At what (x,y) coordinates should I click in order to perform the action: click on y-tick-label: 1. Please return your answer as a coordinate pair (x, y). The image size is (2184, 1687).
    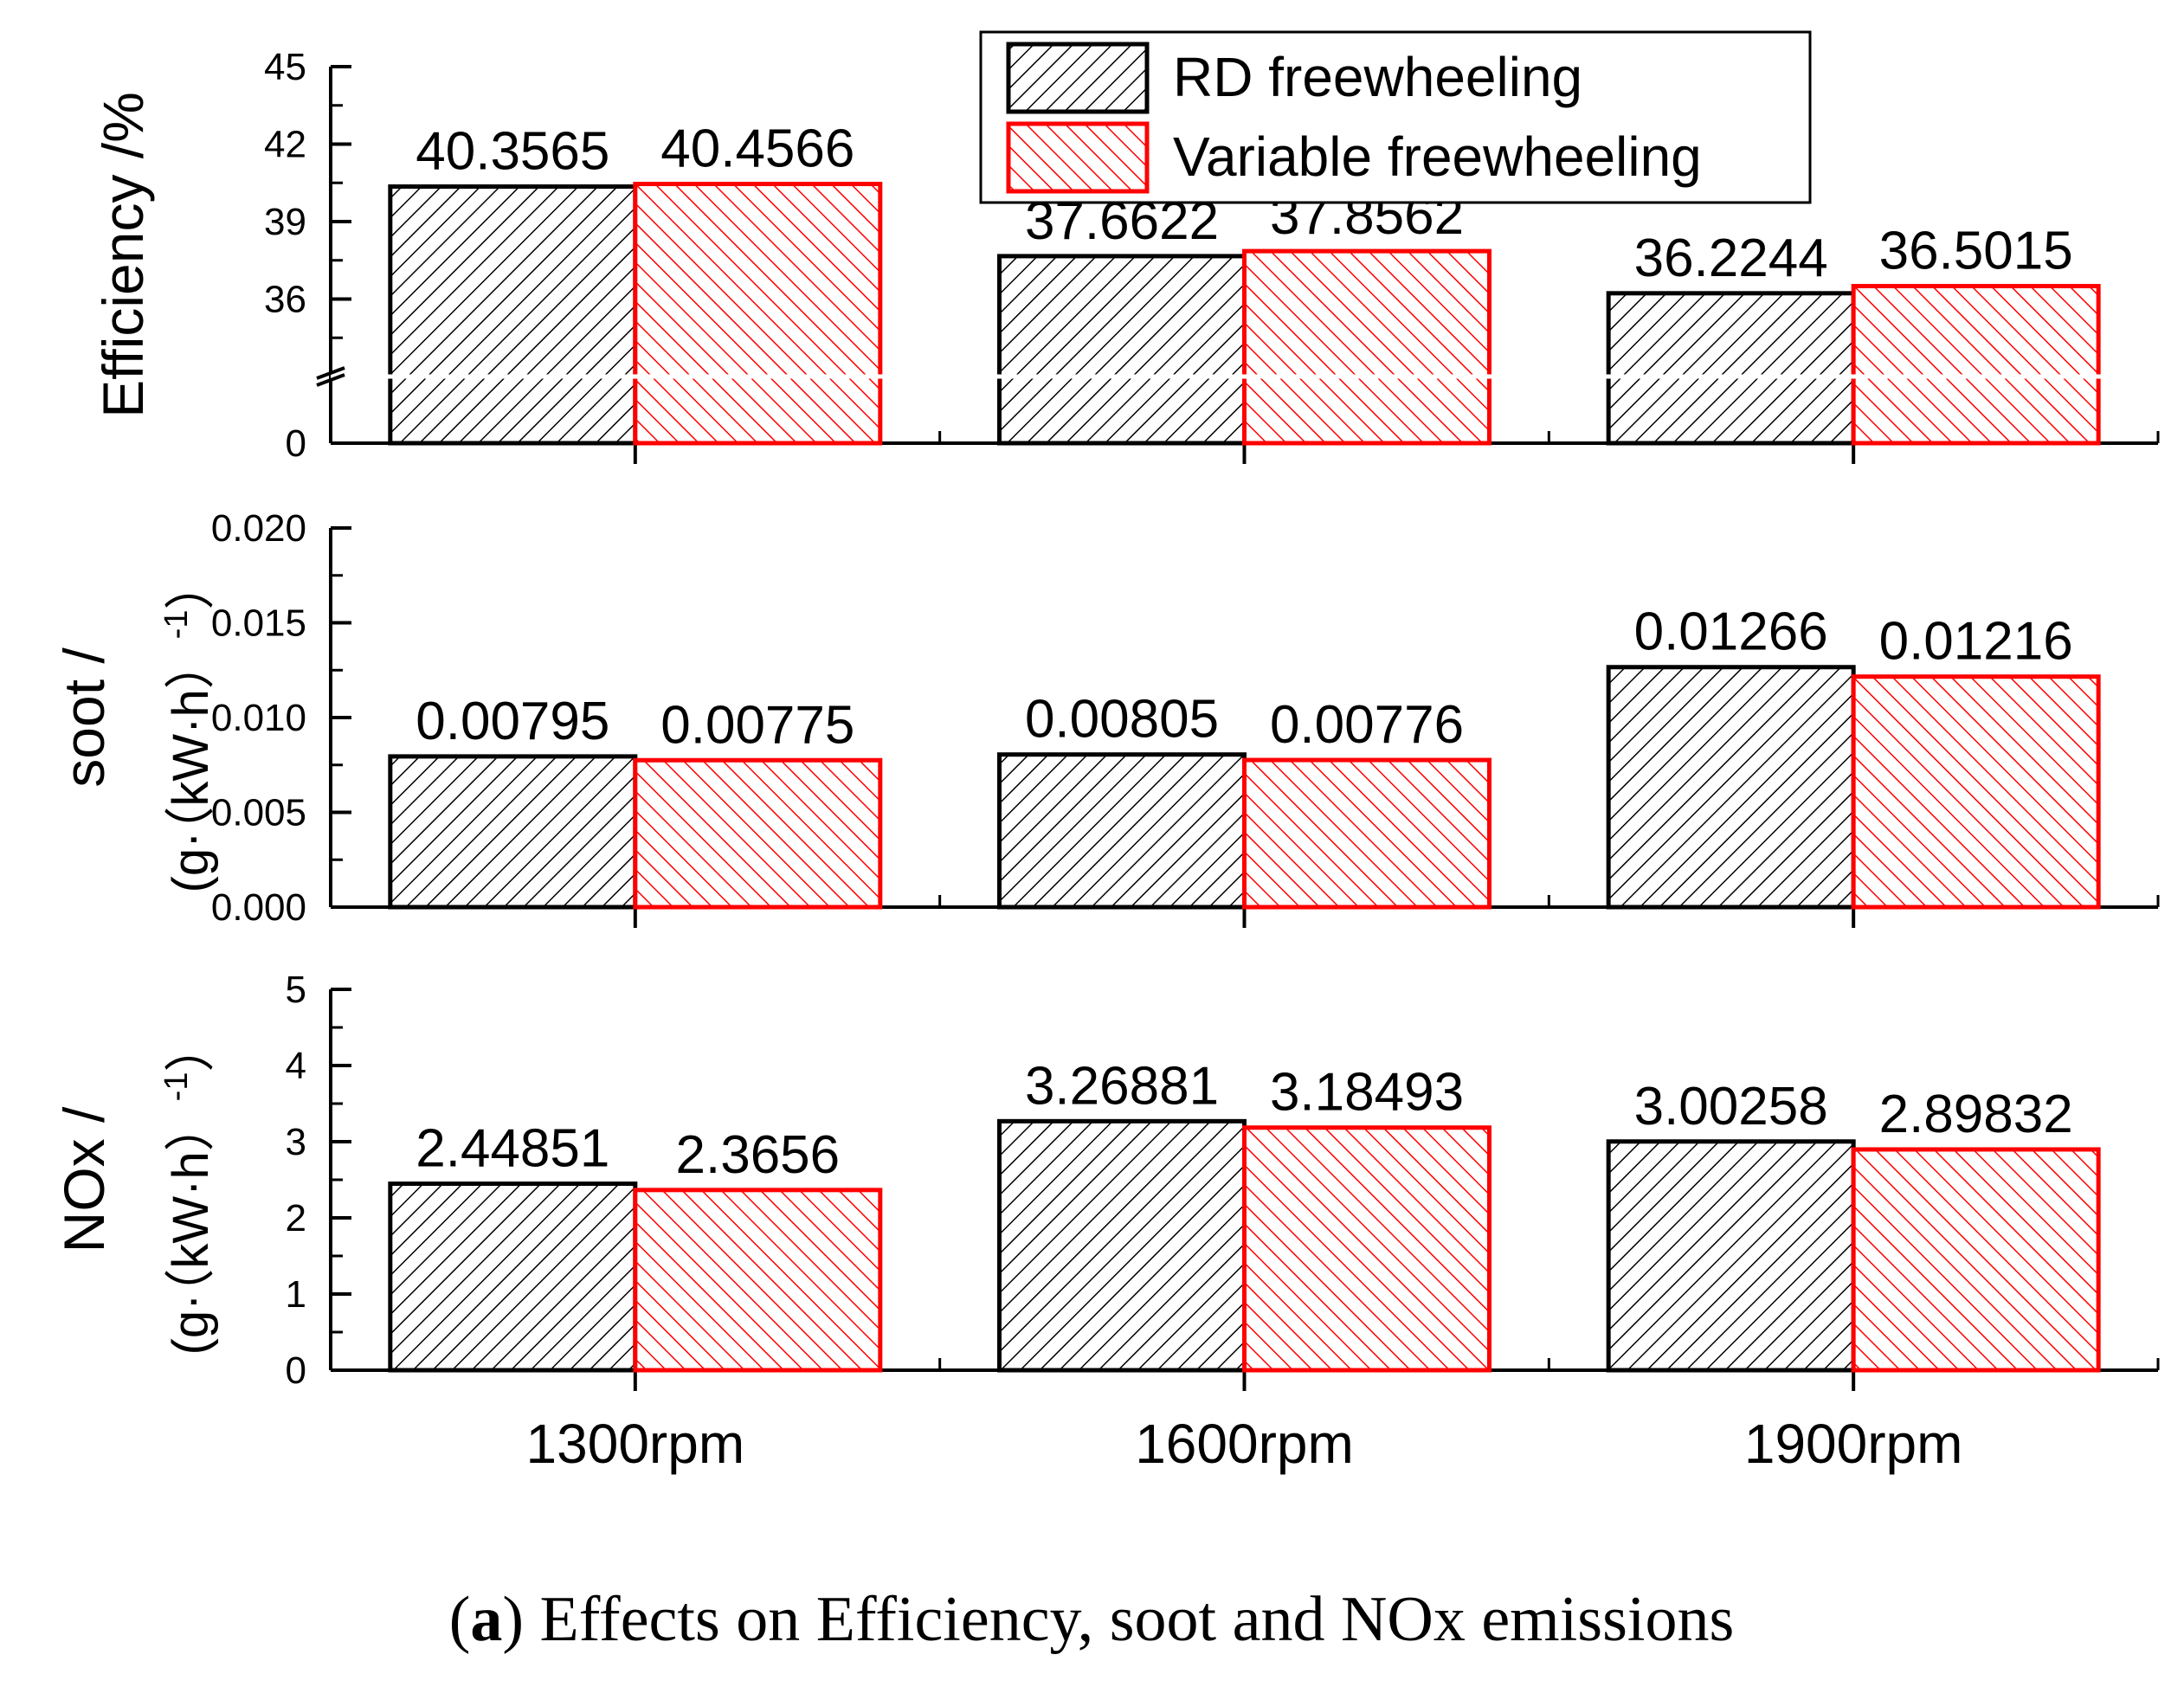
    Looking at the image, I should click on (296, 1294).